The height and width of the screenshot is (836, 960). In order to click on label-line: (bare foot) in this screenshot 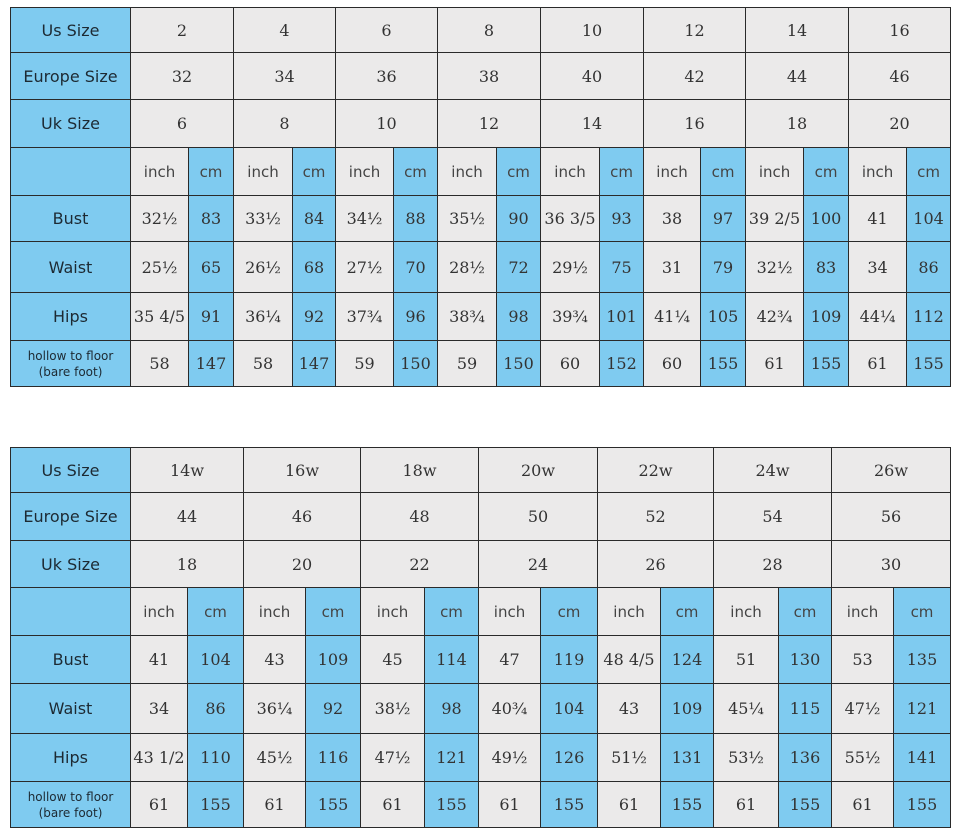, I will do `click(70, 812)`.